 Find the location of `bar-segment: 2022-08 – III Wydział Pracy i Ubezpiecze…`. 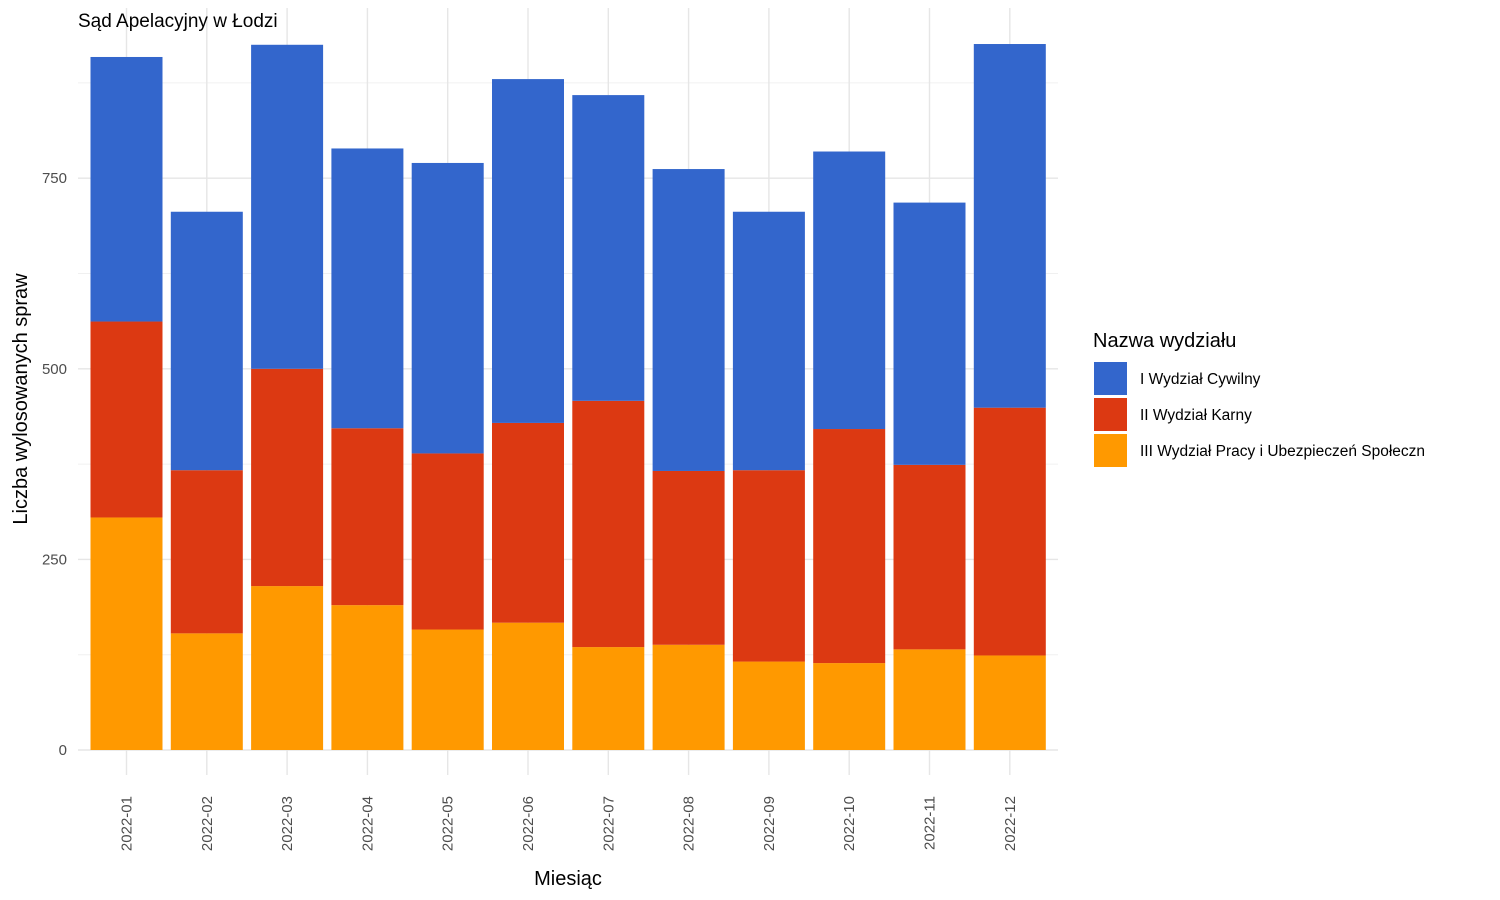

bar-segment: 2022-08 – III Wydział Pracy i Ubezpiecze… is located at coordinates (688, 697).